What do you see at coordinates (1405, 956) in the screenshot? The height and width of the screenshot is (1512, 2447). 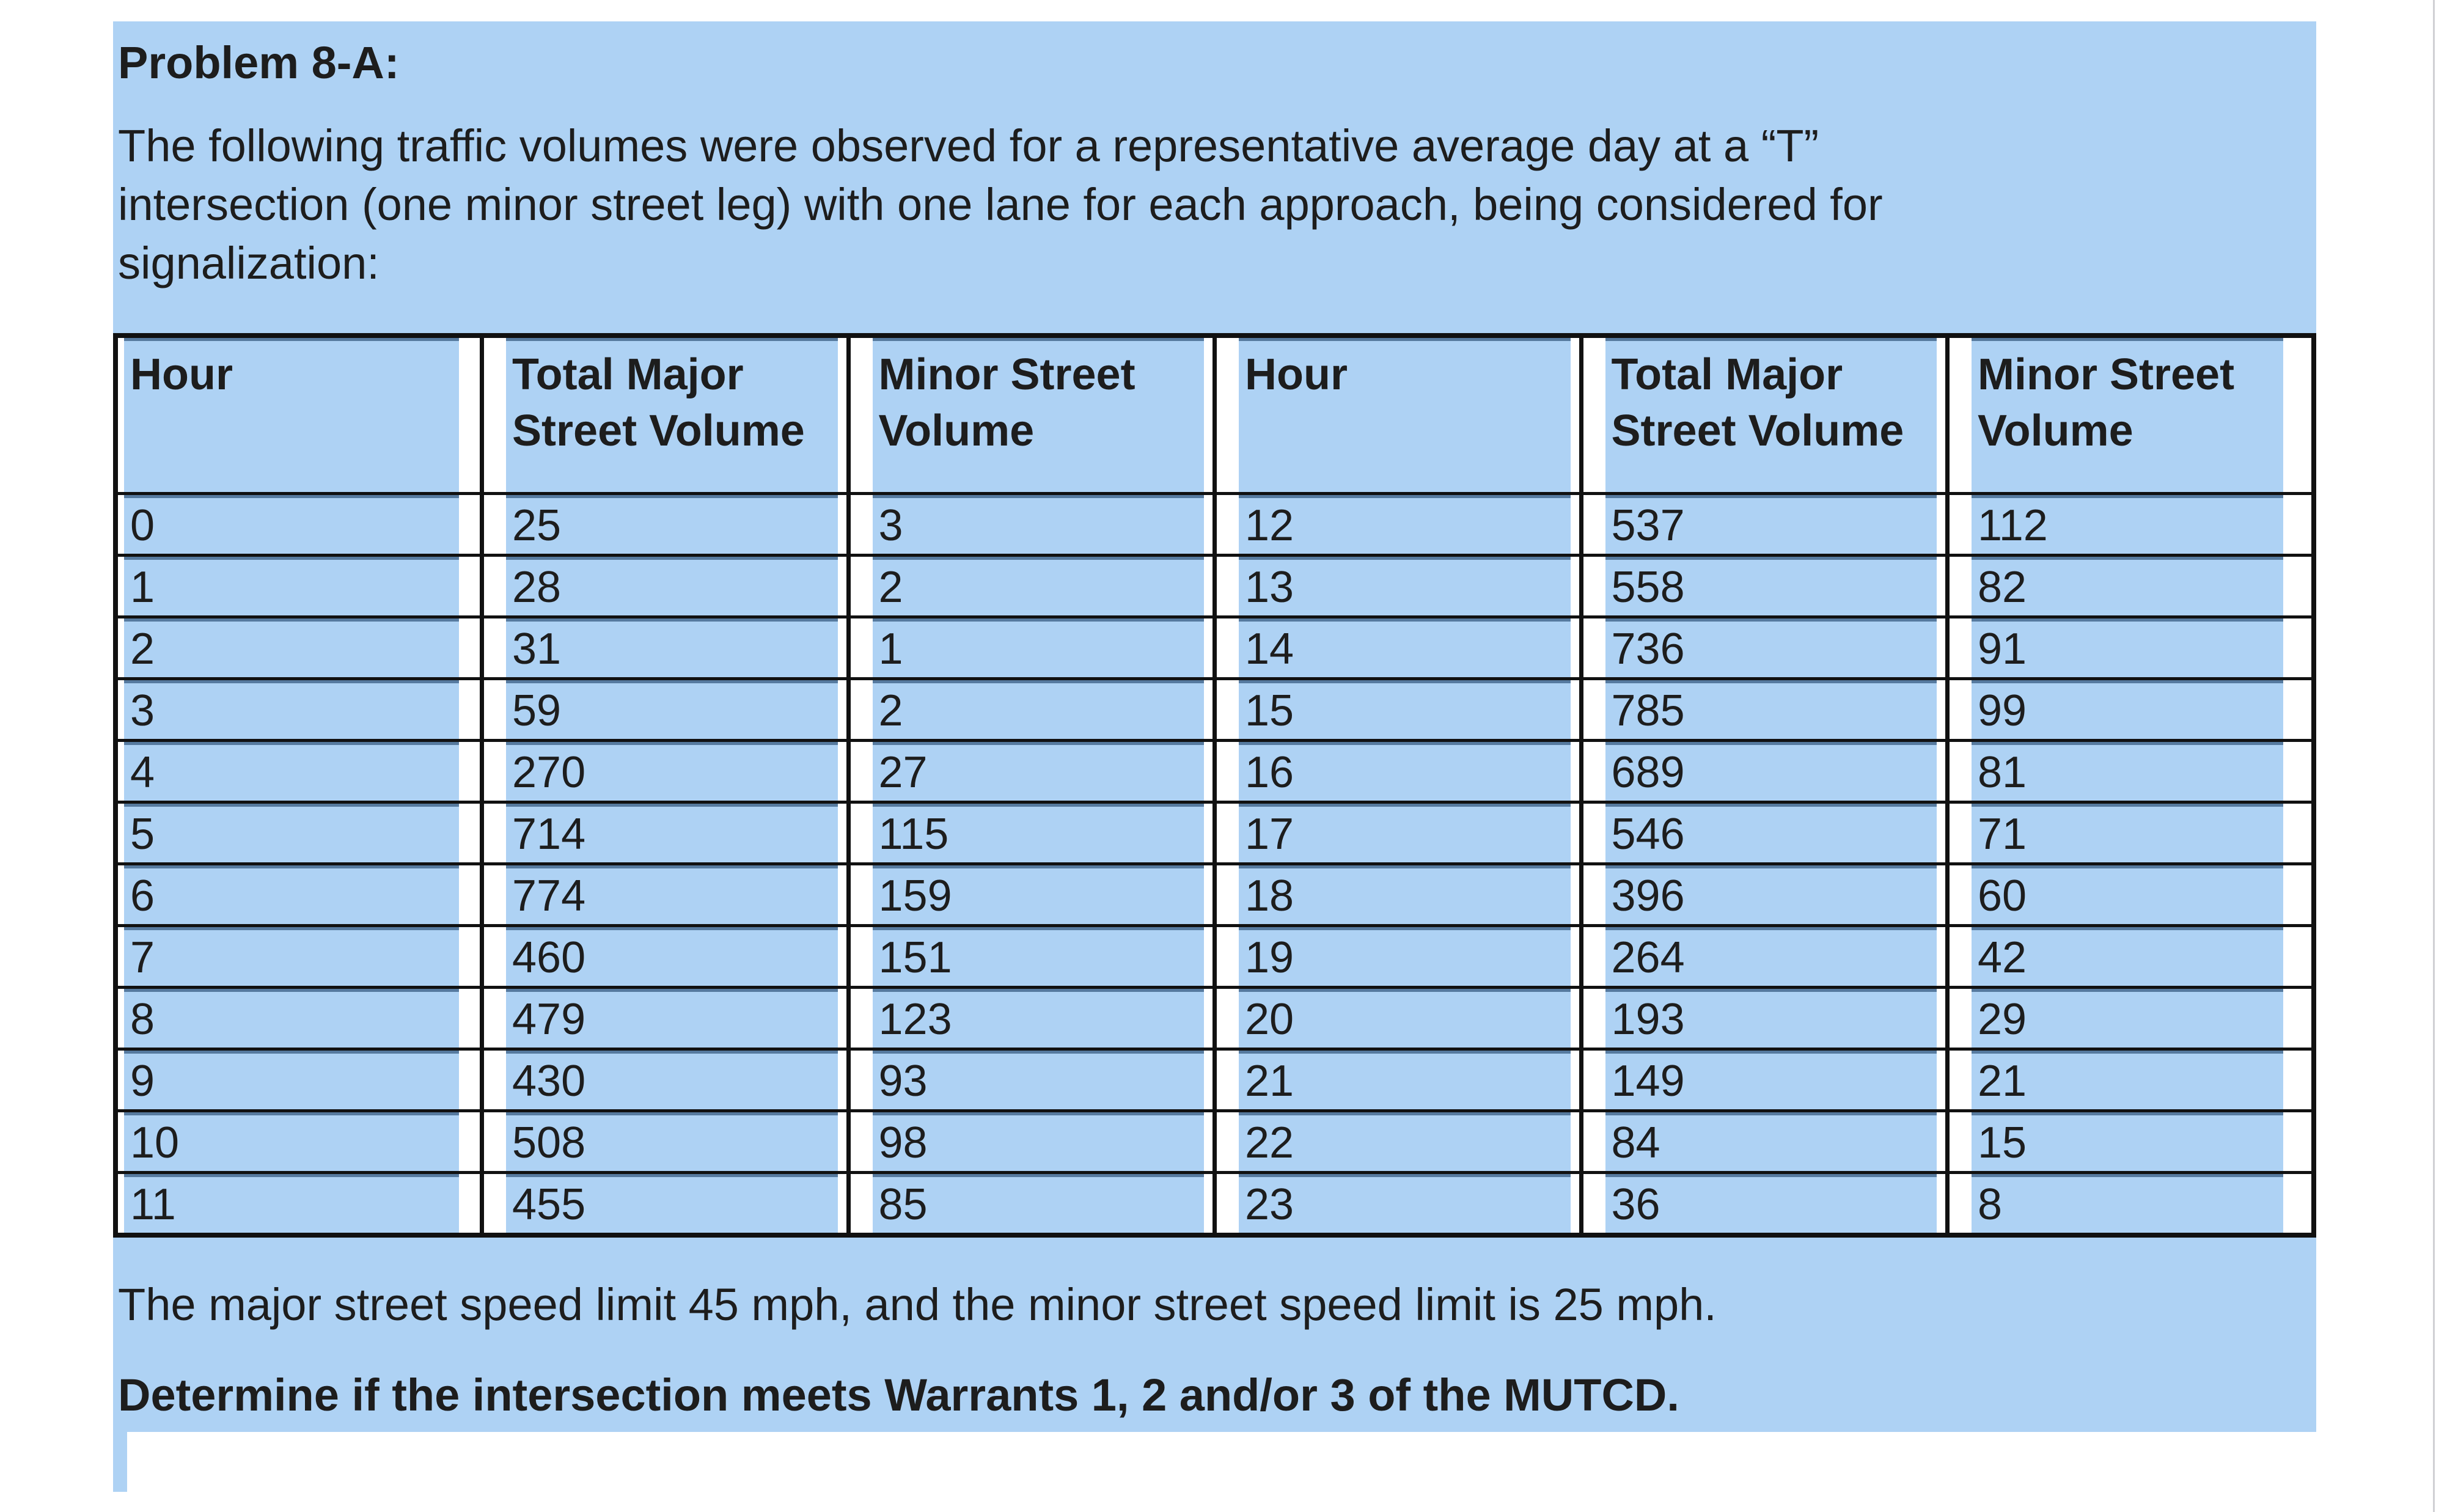 I see `cell-value: 19` at bounding box center [1405, 956].